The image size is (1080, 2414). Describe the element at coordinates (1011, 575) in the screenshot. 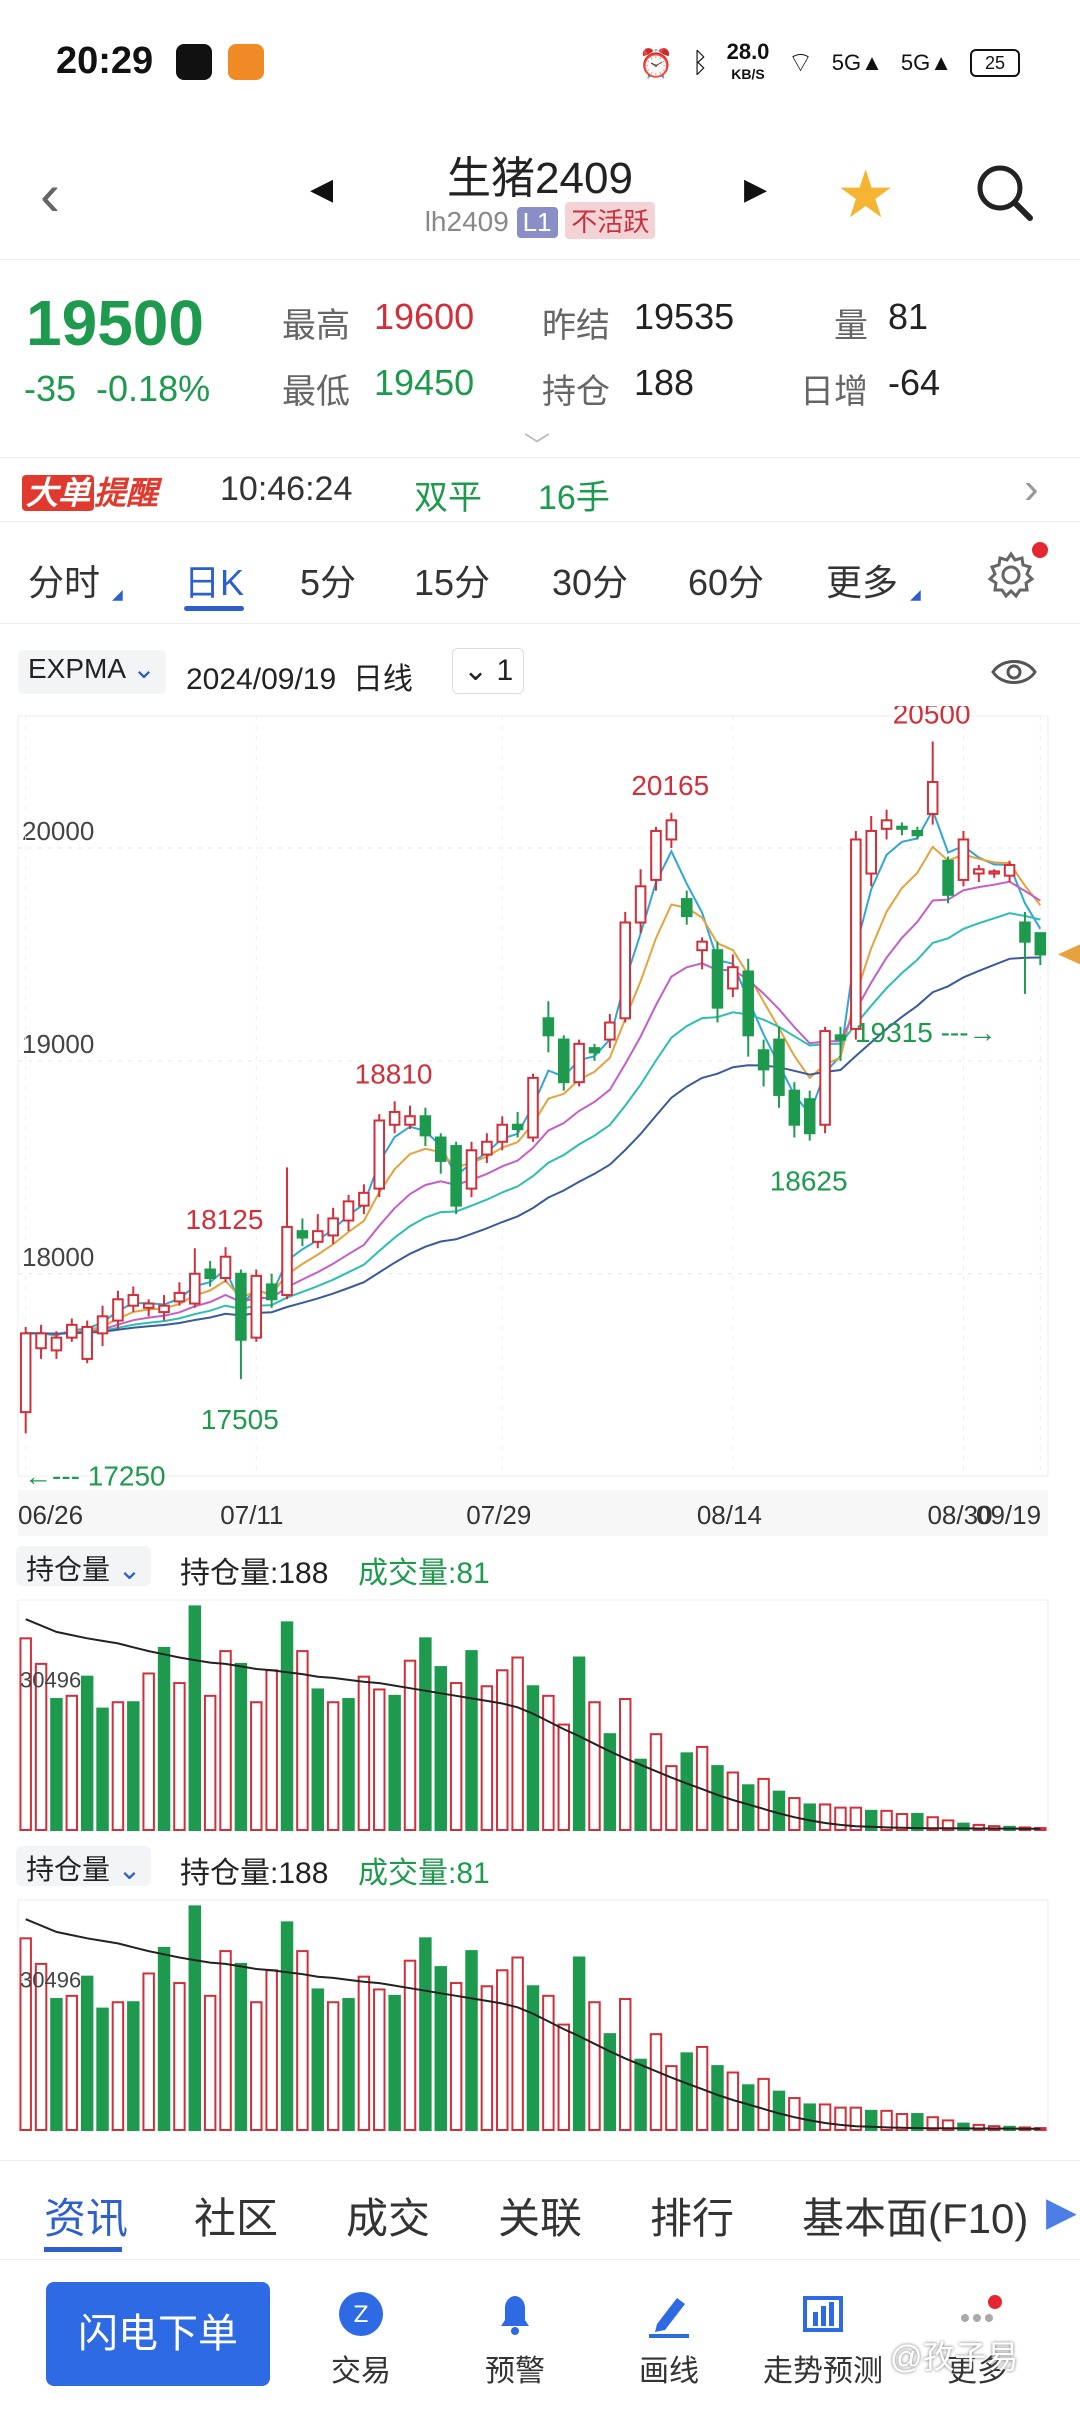

I see `gear-icon` at that location.